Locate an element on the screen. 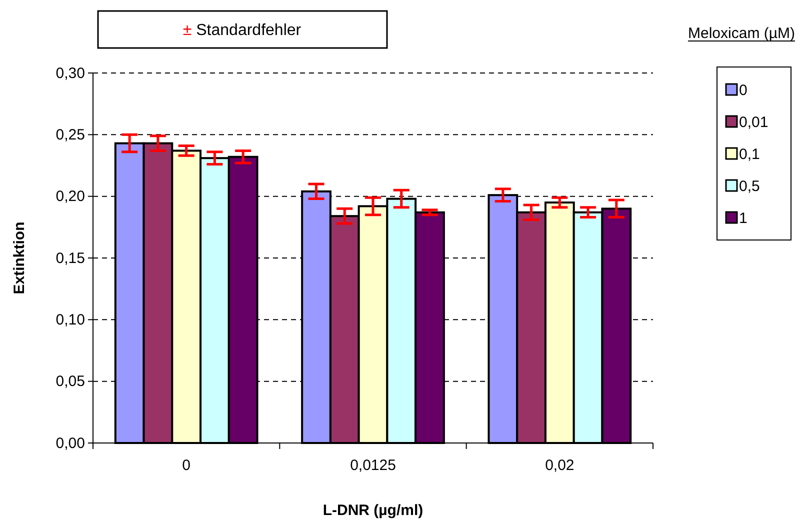  y-tick-label: 0,25 is located at coordinates (70, 135).